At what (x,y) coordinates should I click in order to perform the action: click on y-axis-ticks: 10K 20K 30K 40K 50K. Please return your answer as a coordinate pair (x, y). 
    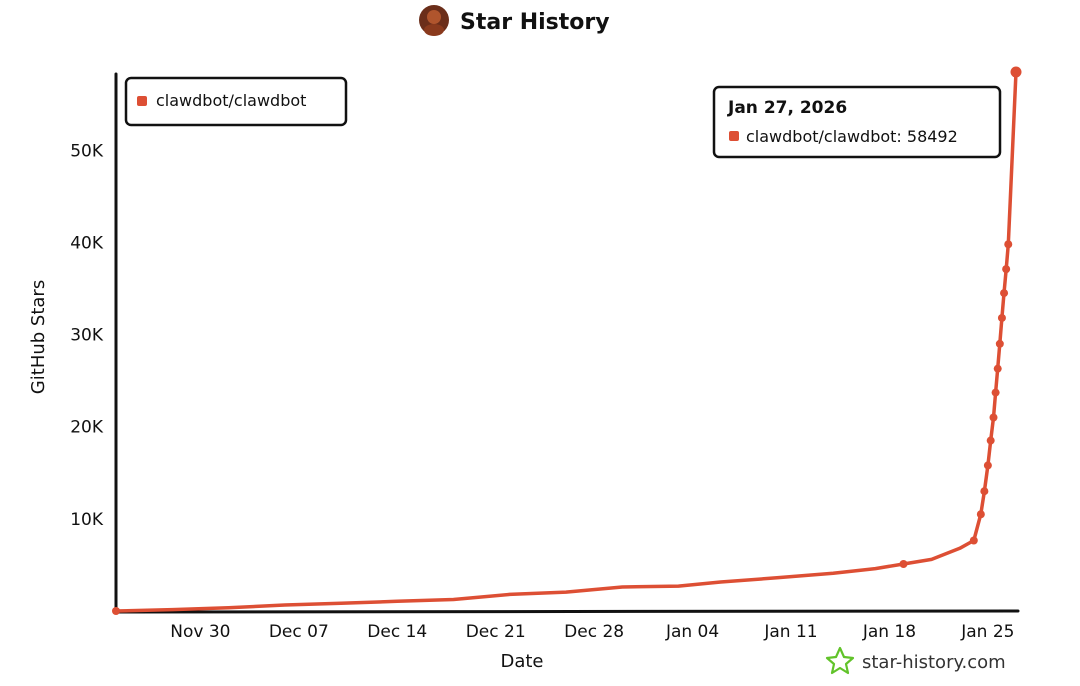
    Looking at the image, I should click on (87, 335).